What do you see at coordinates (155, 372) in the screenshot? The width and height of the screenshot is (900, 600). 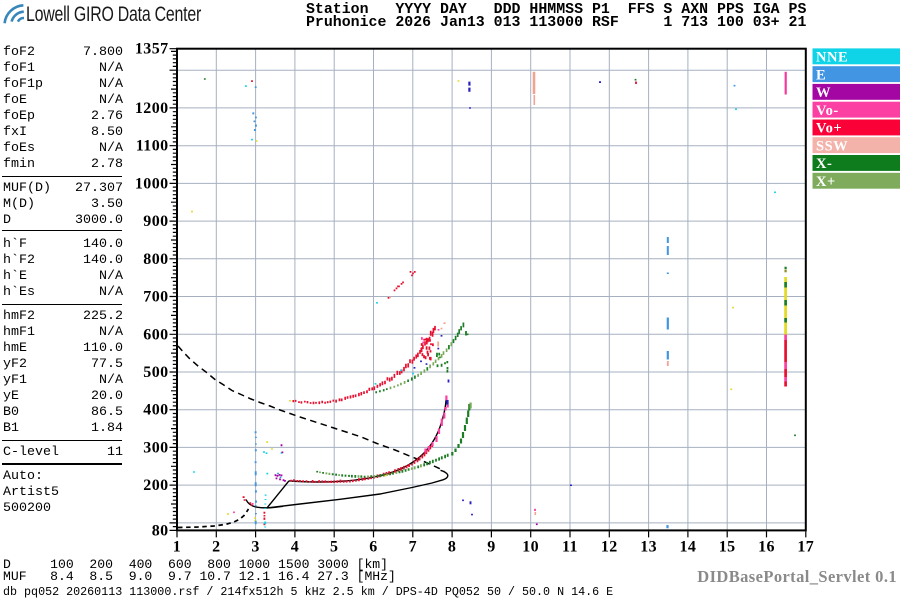 I see `svg-text: 500` at bounding box center [155, 372].